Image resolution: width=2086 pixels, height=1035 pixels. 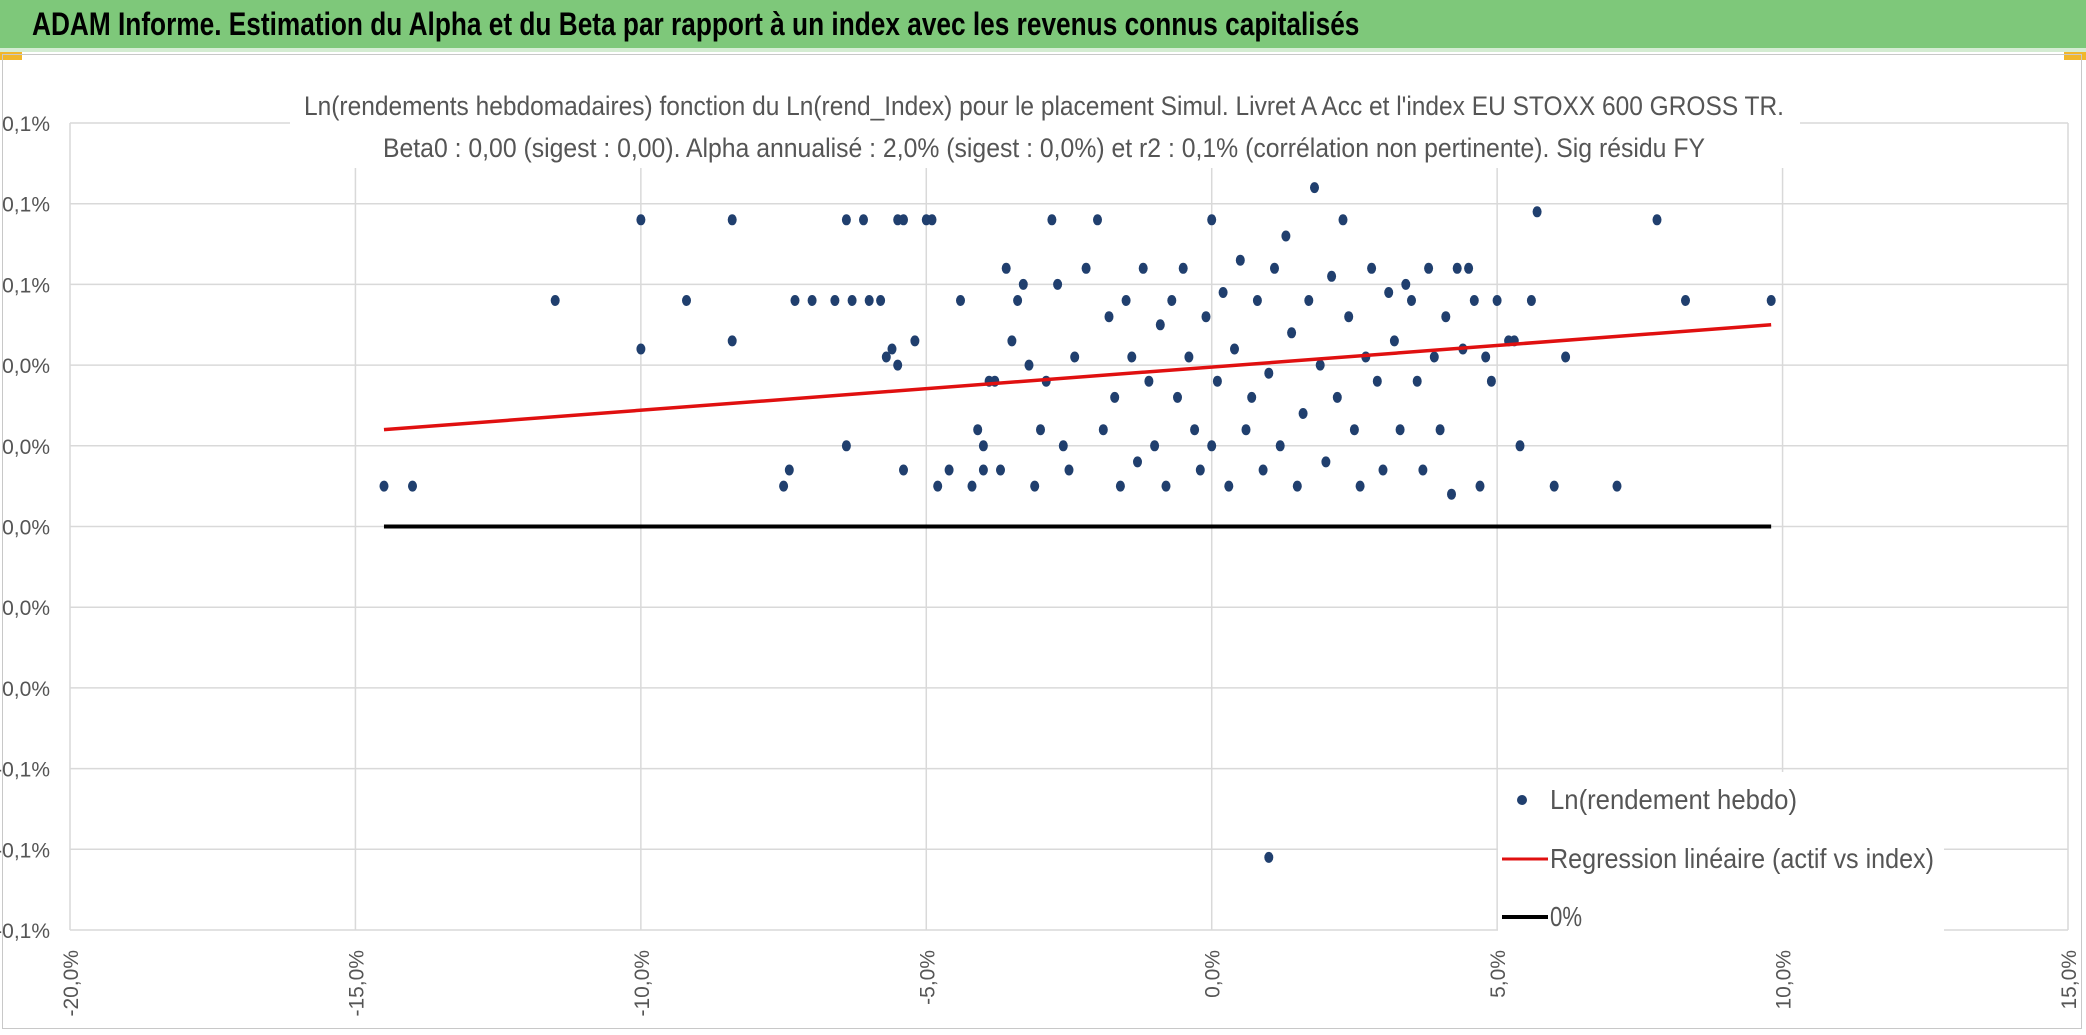 What do you see at coordinates (1213, 974) in the screenshot?
I see `x-tick-label: 0,0%` at bounding box center [1213, 974].